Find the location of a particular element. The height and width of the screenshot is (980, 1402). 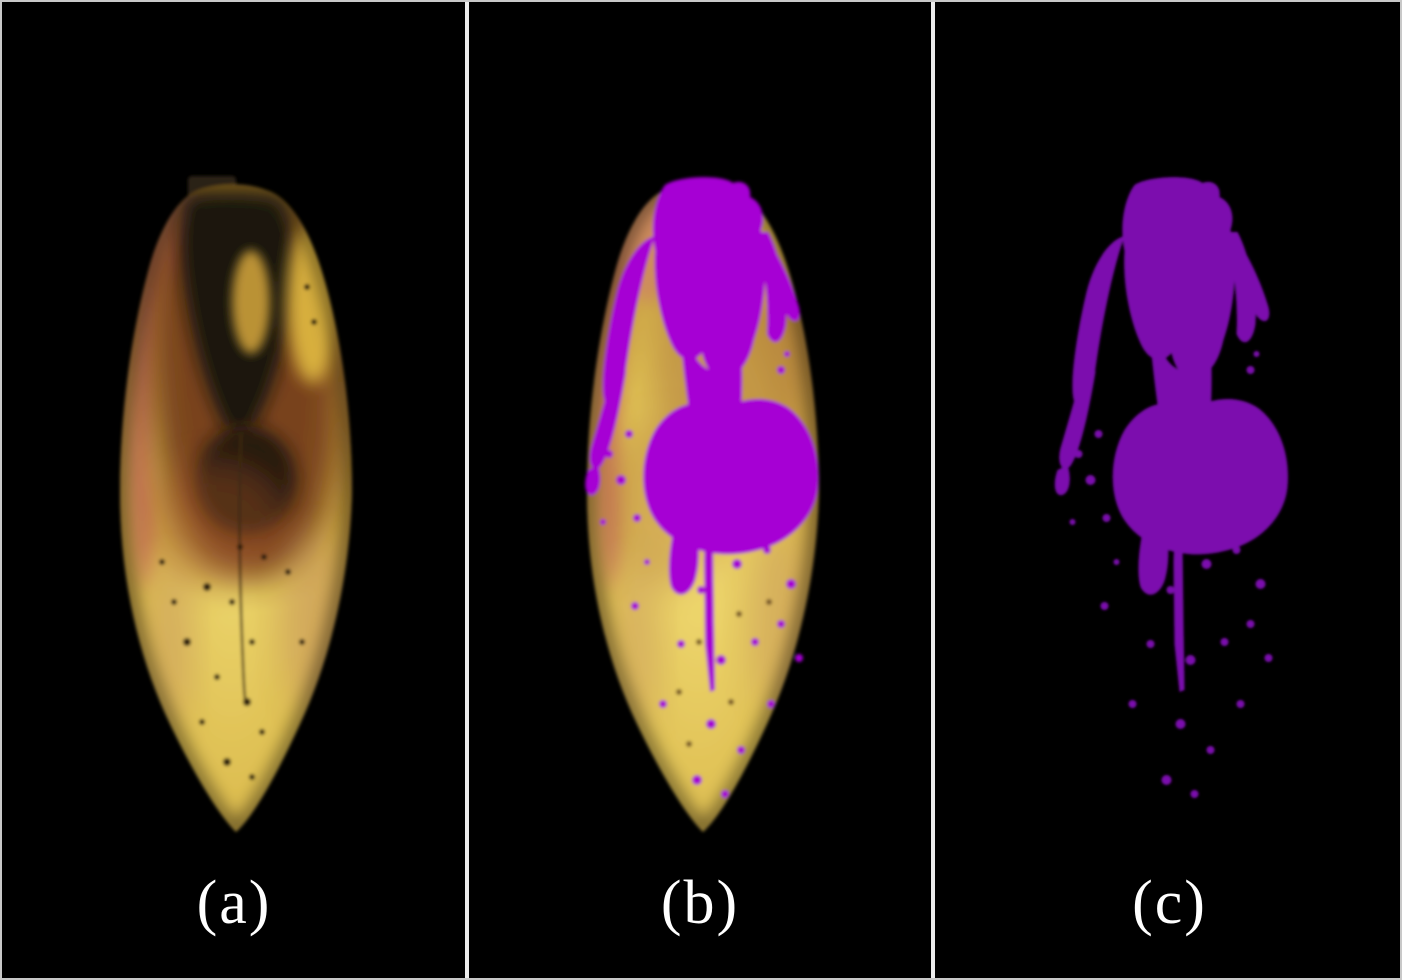

cacao-pod-original is located at coordinates (236, 504).